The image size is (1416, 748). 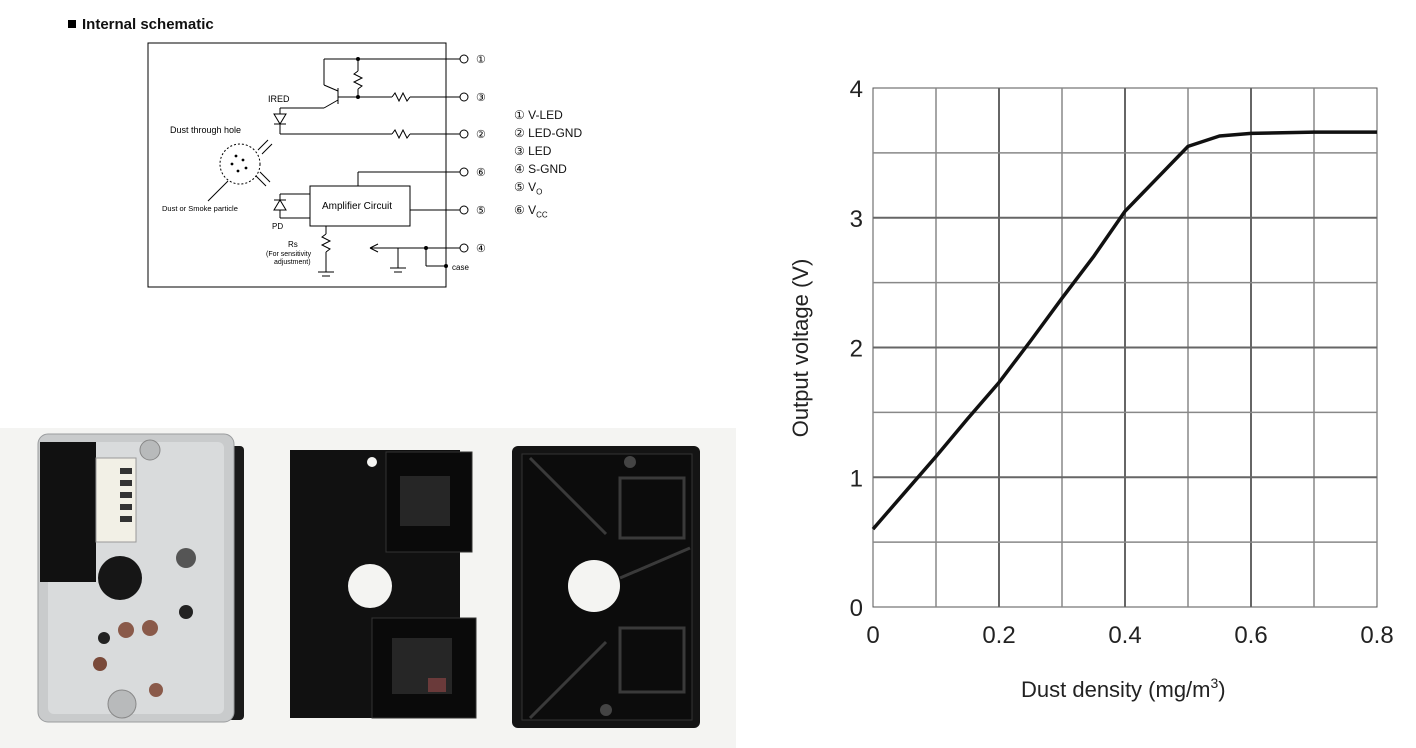 I want to click on y-tick-label: 2, so click(x=856, y=349).